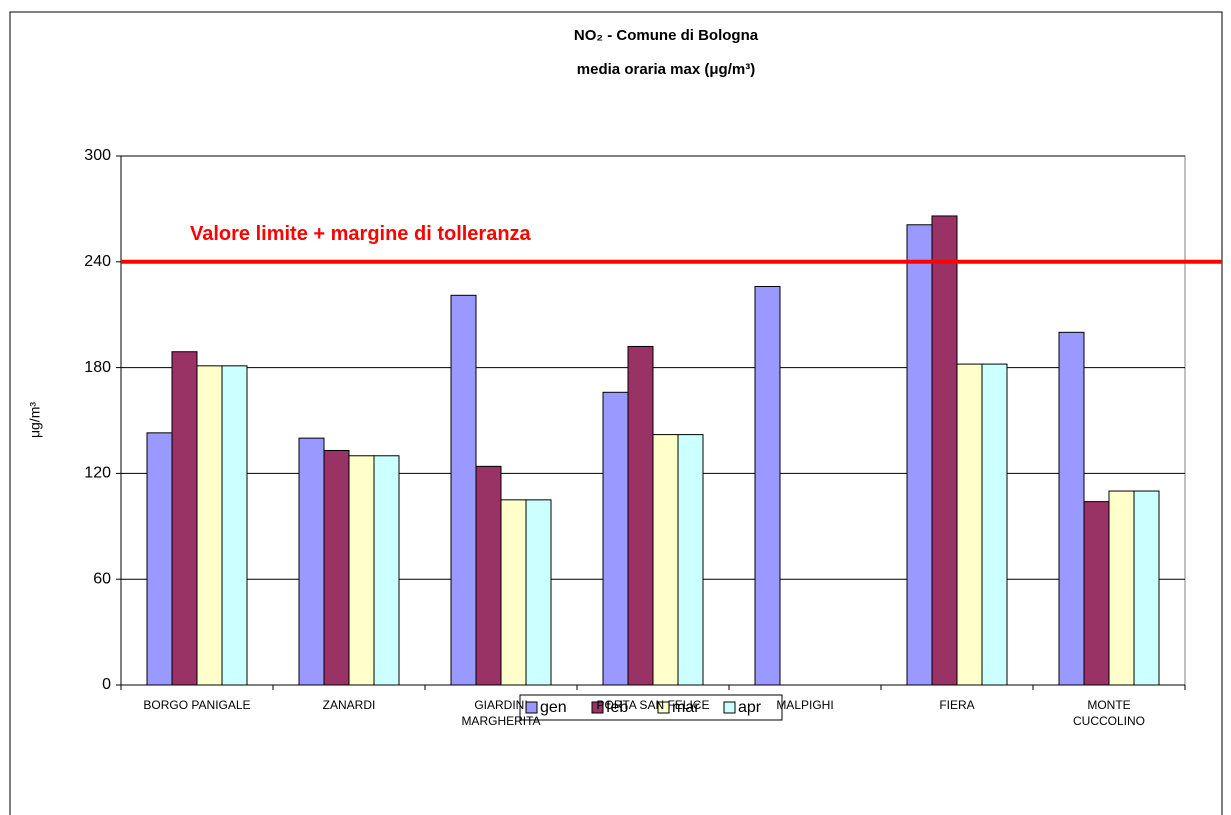  I want to click on legend-box, so click(651, 707).